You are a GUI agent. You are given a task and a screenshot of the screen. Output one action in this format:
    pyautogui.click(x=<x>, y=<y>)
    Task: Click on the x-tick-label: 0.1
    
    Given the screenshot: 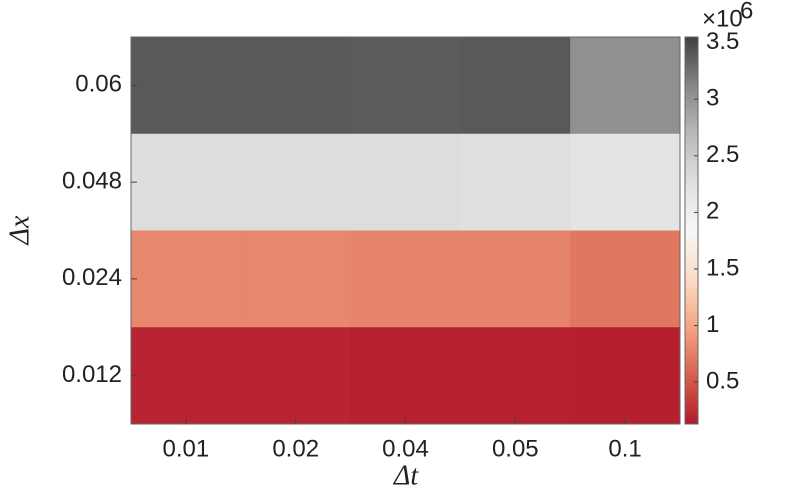 What is the action you would take?
    pyautogui.click(x=624, y=448)
    